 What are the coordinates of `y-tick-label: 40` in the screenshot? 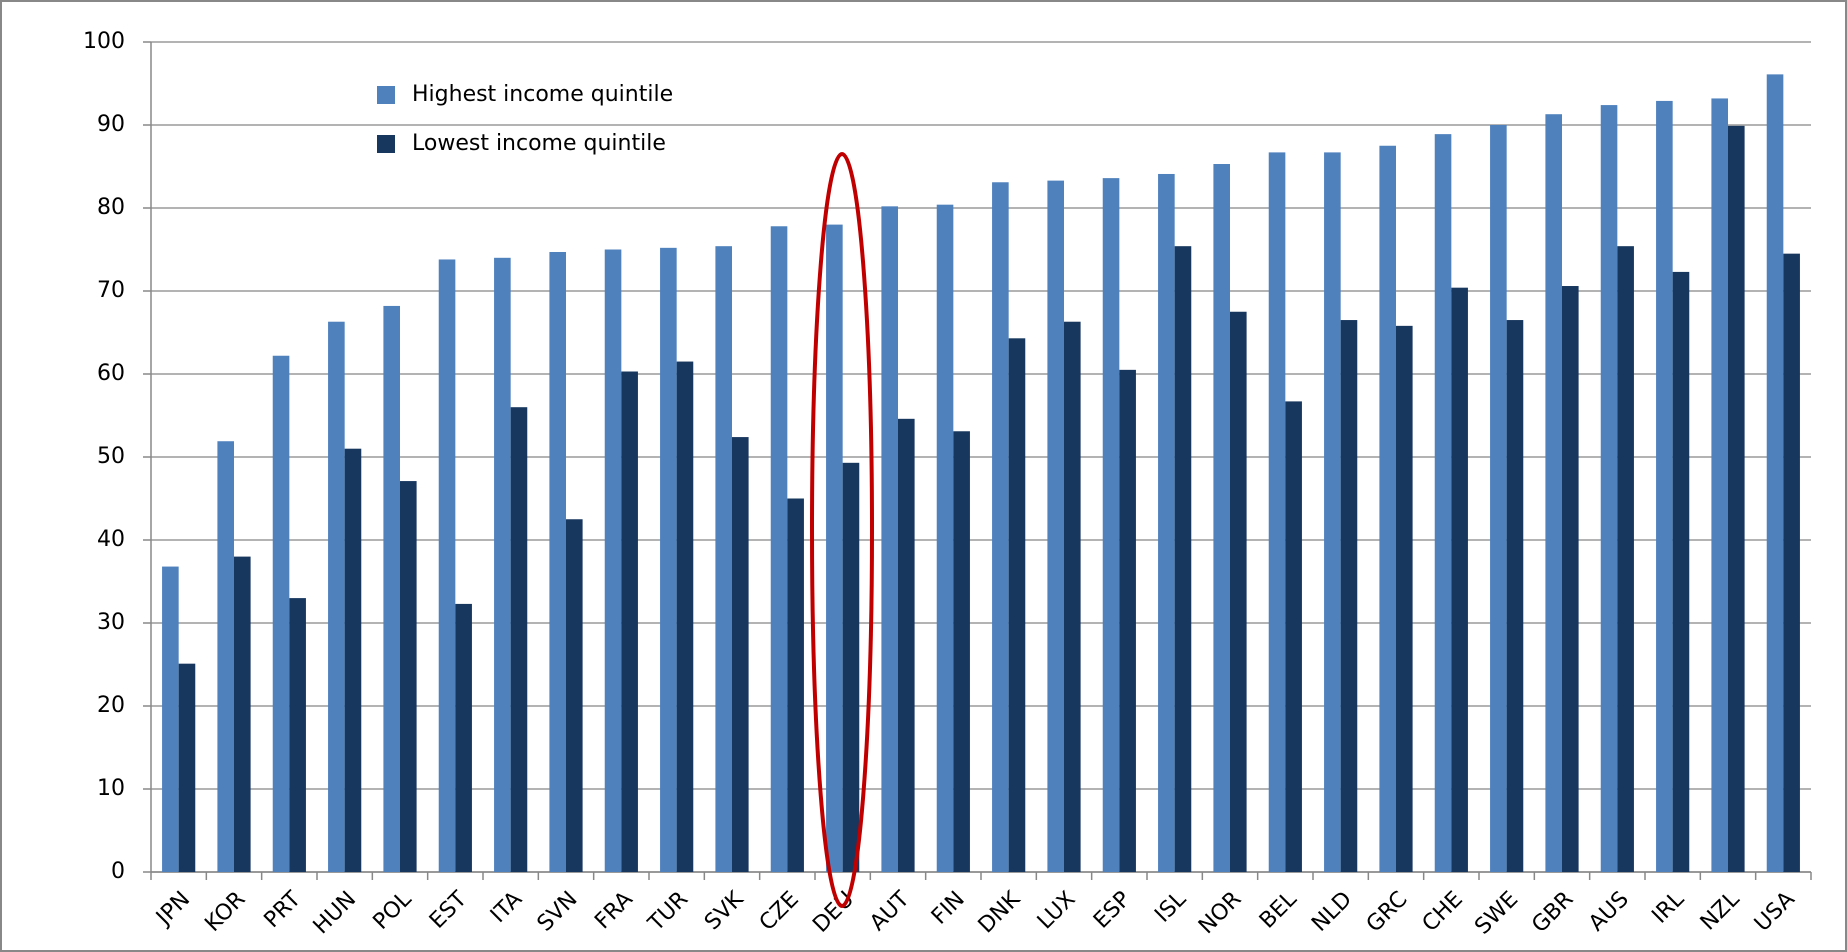 It's located at (111, 539).